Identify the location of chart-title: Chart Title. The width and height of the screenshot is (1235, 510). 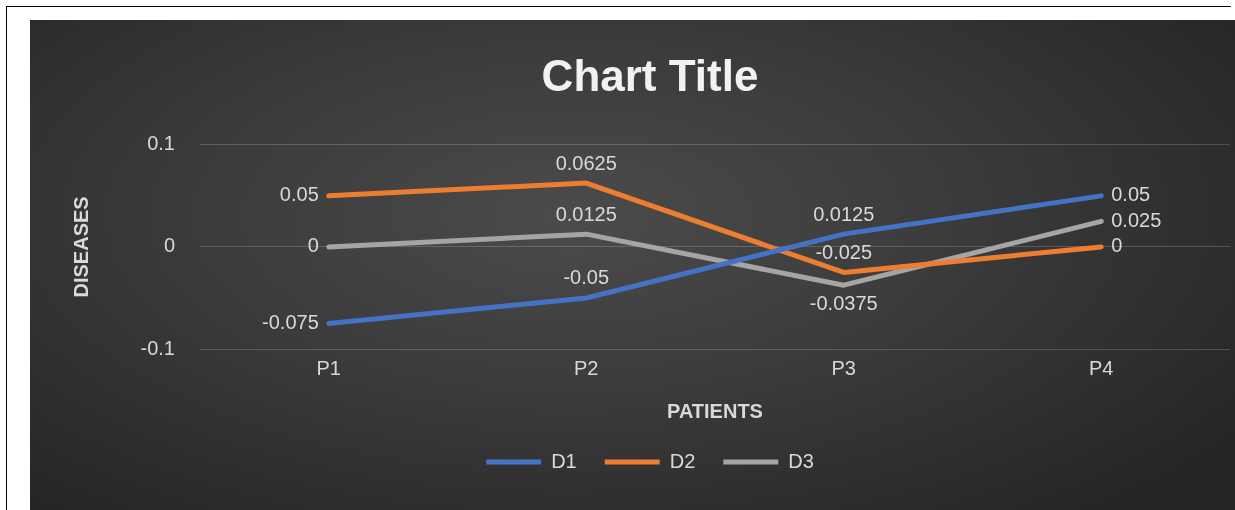
(650, 75).